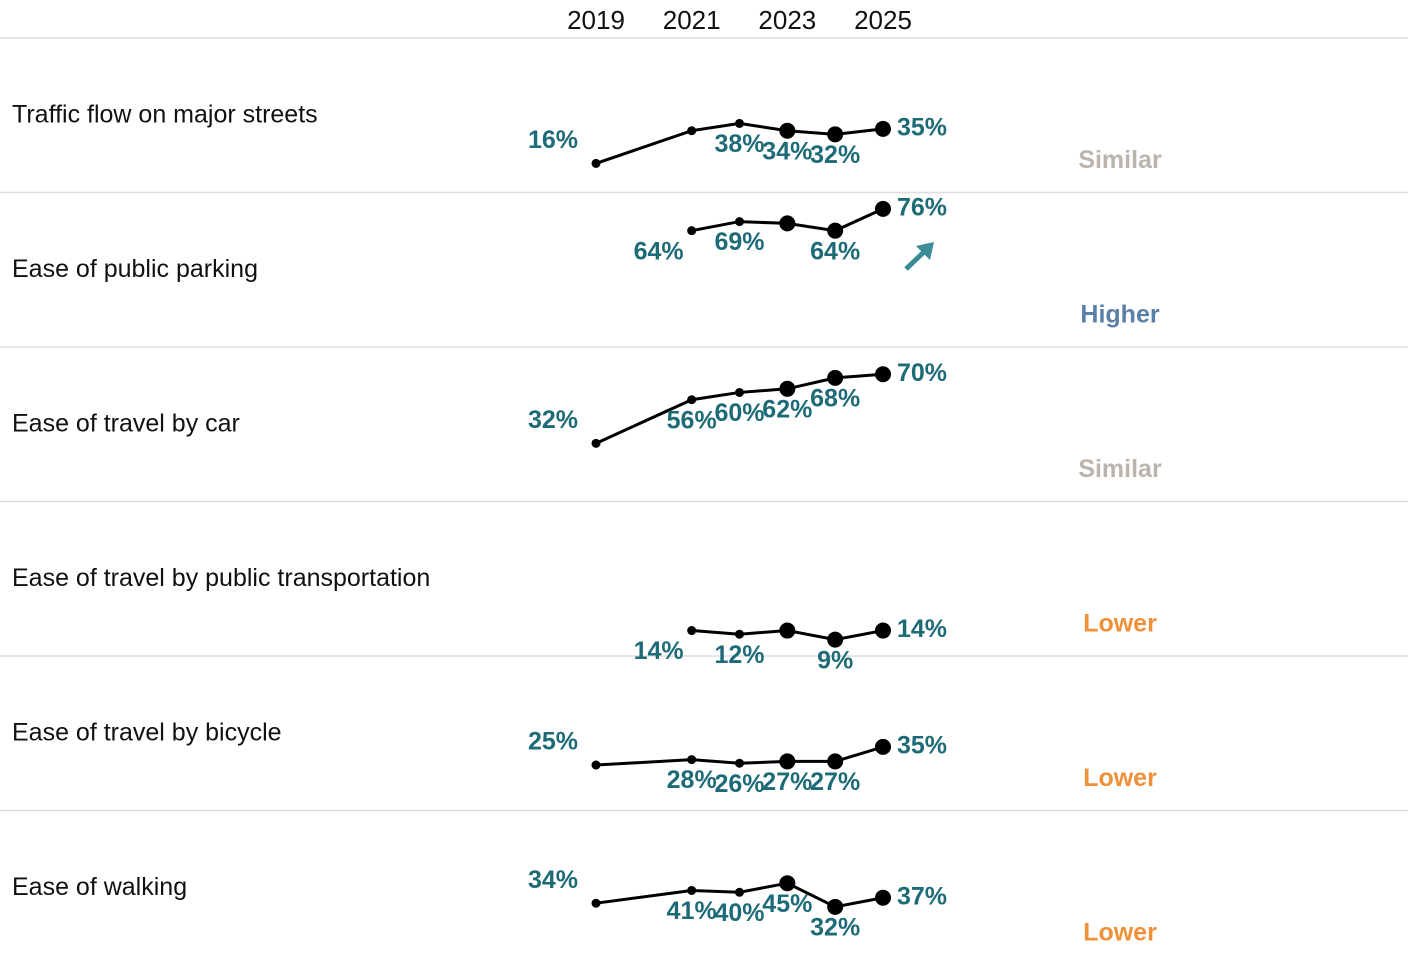  What do you see at coordinates (692, 780) in the screenshot?
I see `value-label: 28%` at bounding box center [692, 780].